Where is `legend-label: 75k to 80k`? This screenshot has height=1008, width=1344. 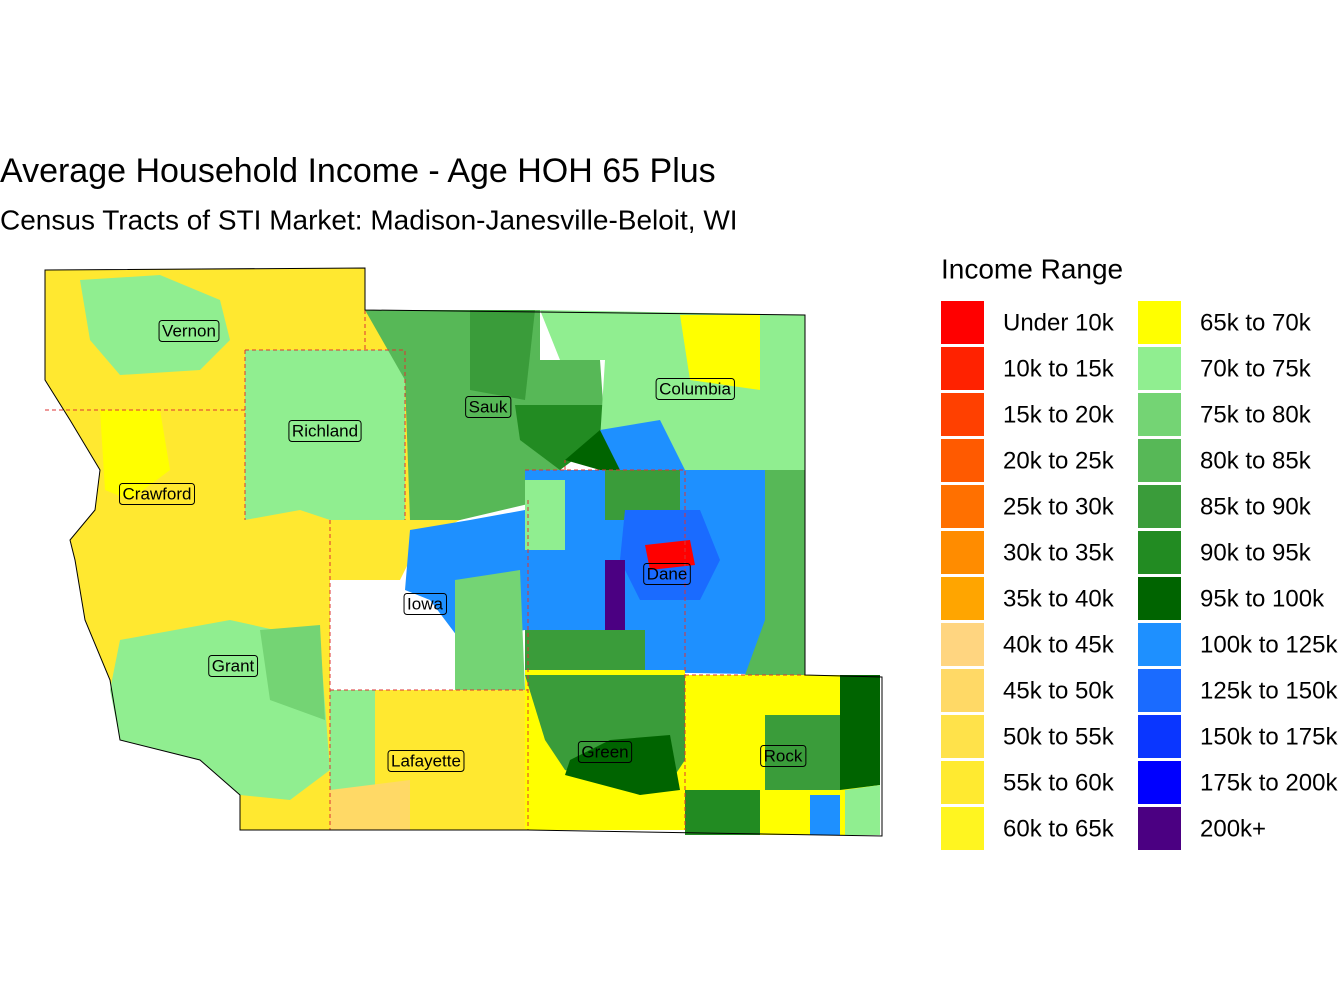
legend-label: 75k to 80k is located at coordinates (1256, 414).